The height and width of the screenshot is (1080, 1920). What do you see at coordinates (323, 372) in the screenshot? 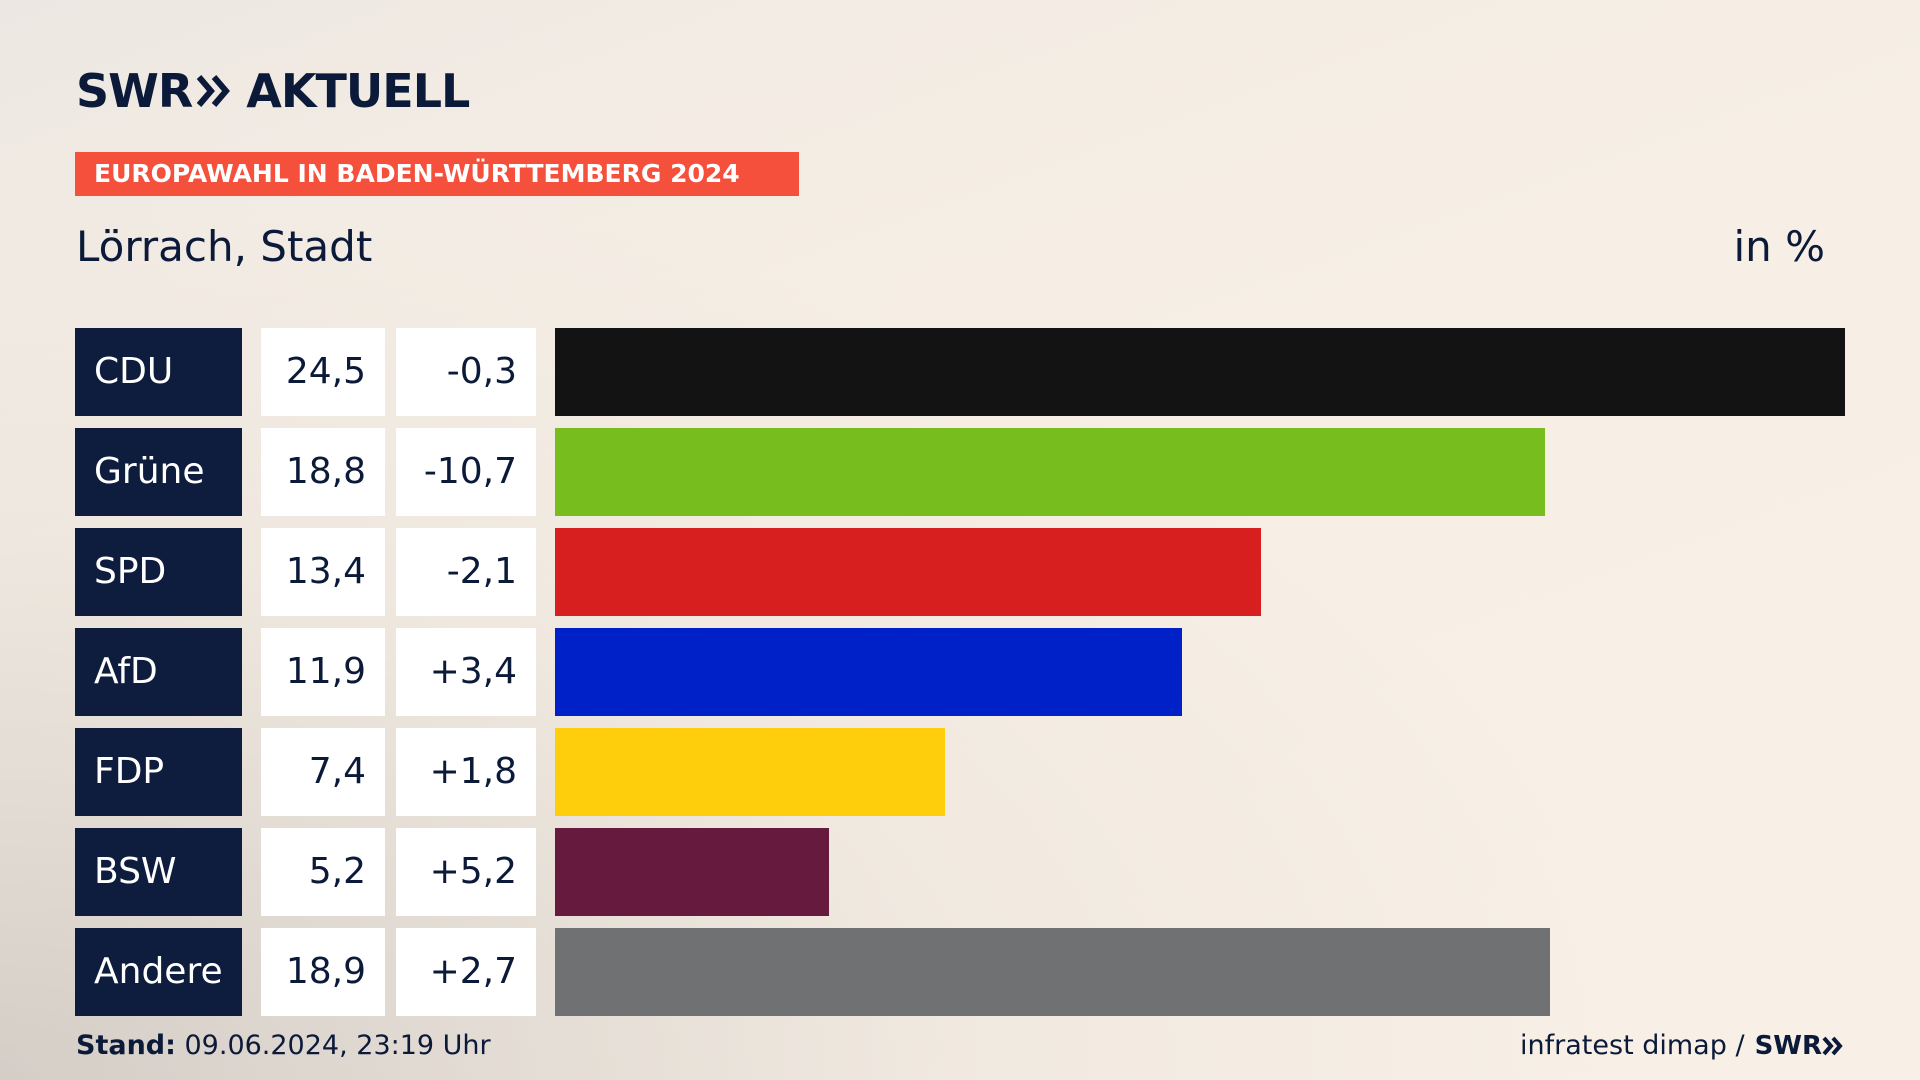
I see `vote-share-label: 24,5` at bounding box center [323, 372].